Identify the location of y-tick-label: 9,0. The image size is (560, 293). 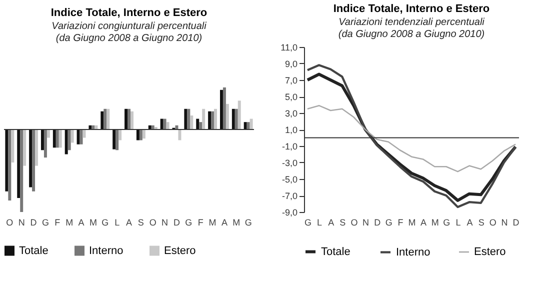
(291, 64).